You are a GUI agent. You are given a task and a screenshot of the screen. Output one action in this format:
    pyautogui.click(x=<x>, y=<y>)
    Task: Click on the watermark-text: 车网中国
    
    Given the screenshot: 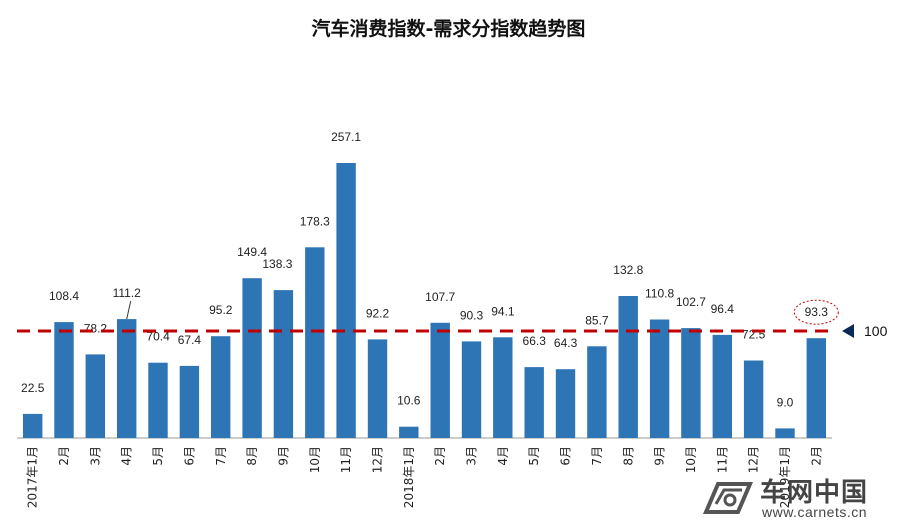 What is the action you would take?
    pyautogui.click(x=814, y=493)
    